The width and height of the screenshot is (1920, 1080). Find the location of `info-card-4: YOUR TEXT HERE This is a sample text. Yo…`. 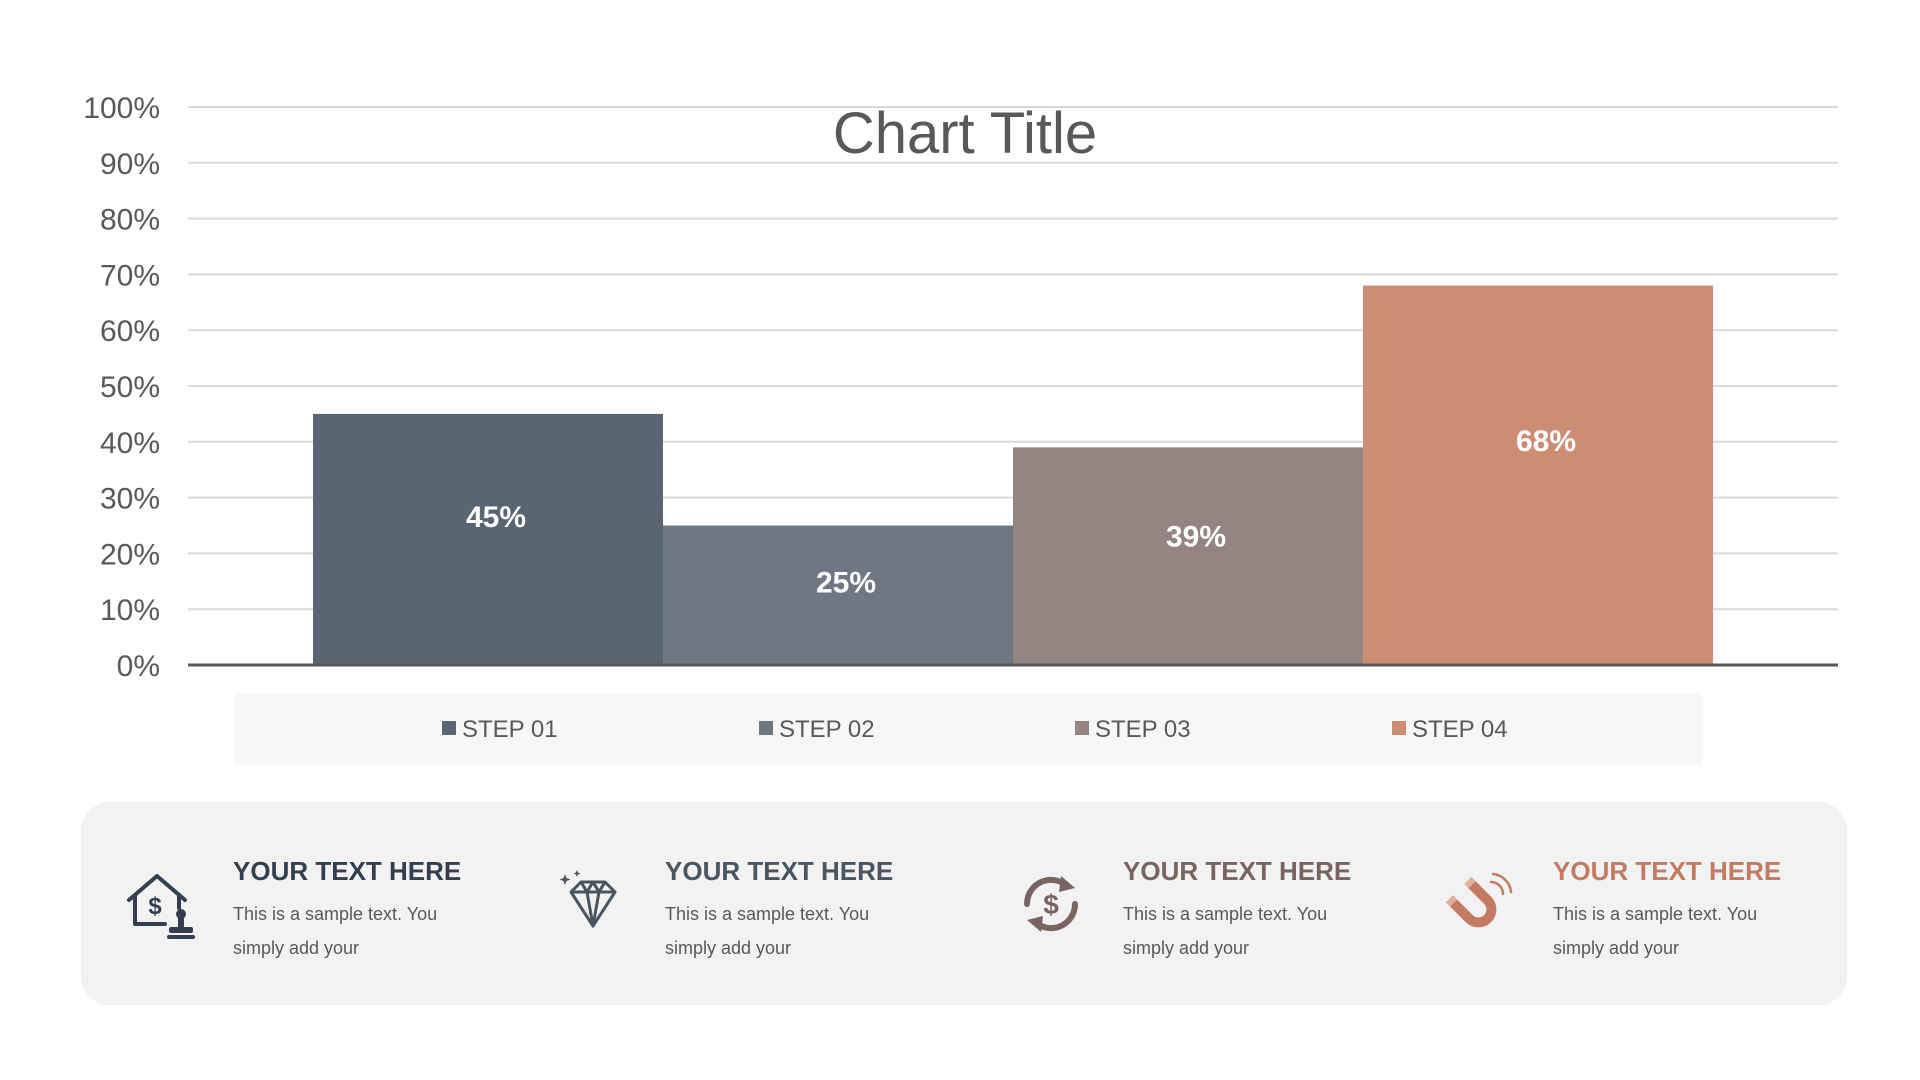

info-card-4: YOUR TEXT HERE This is a sample text. Yo… is located at coordinates (1621, 903).